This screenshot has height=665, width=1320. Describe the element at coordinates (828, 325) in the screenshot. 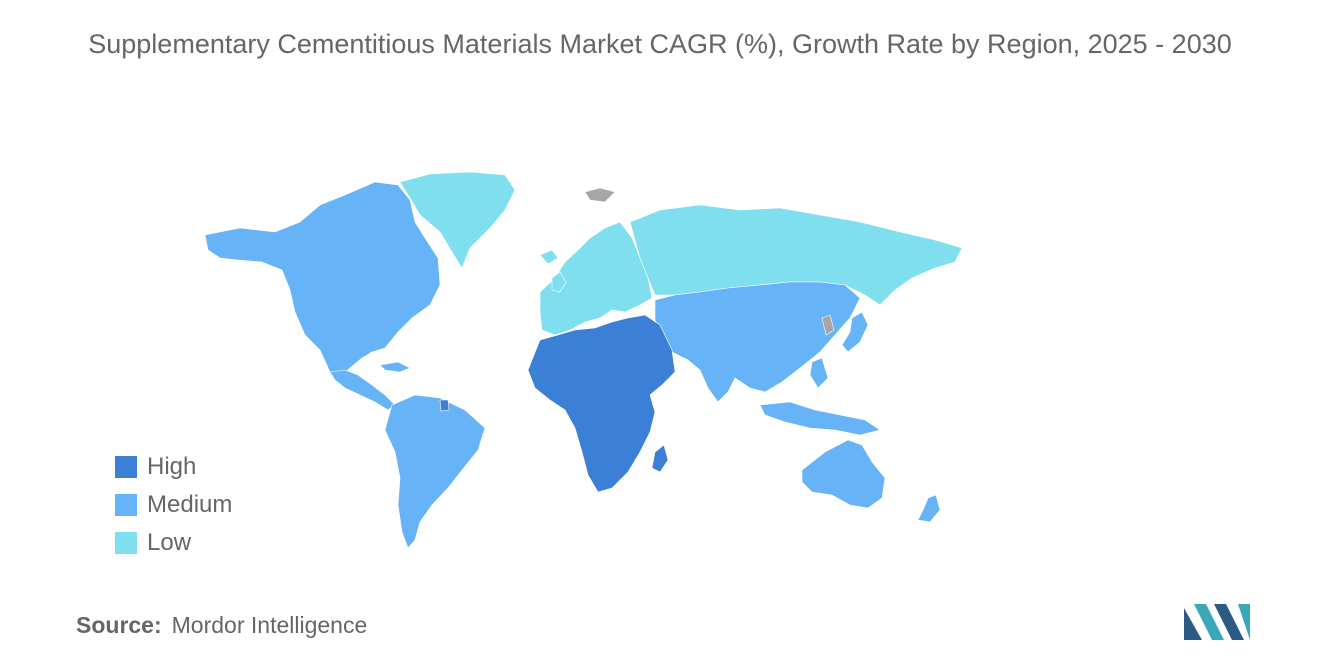

I see `region-korea` at that location.